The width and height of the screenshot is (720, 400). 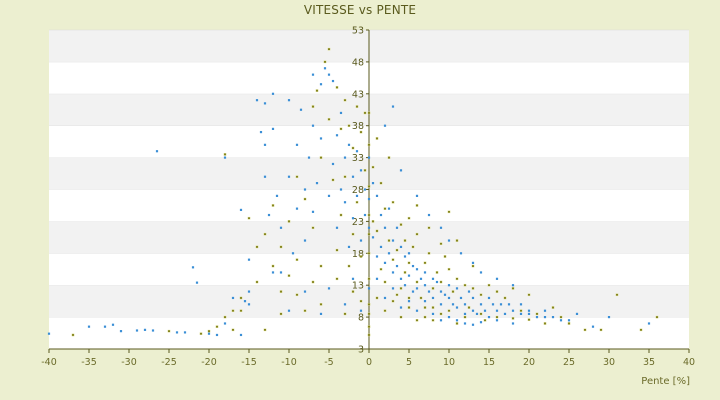 I want to click on y-tick-label: 28, so click(x=358, y=190).